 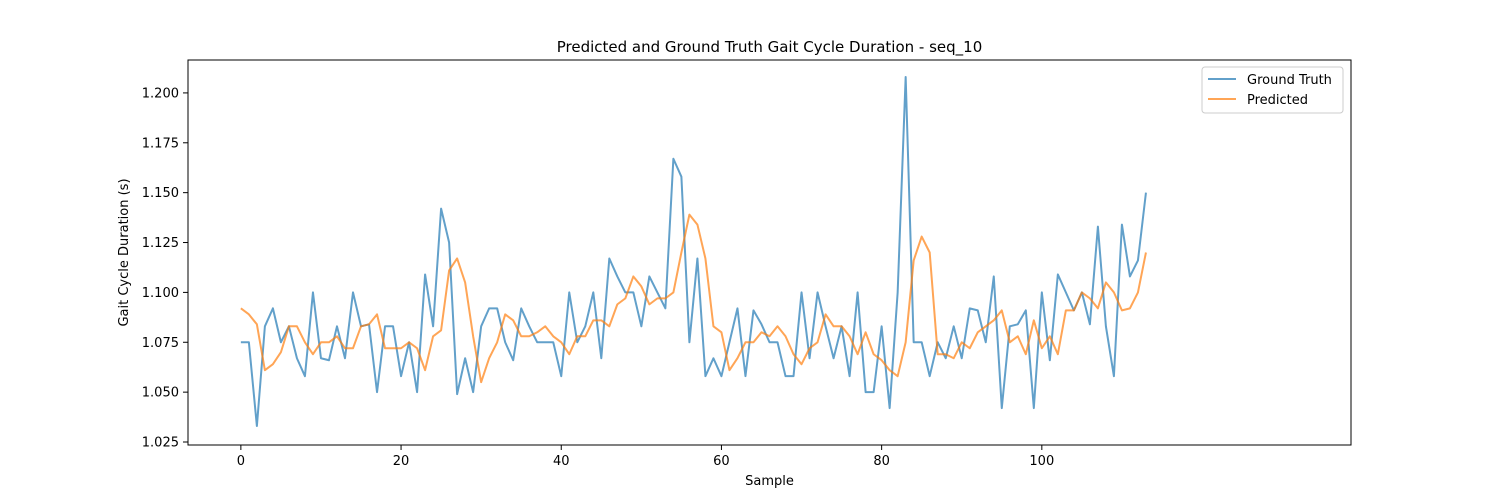 What do you see at coordinates (165, 268) in the screenshot?
I see `y-axis: 1.025 1.050 1.075 1.100 1.125 1.150 1.175 1.200` at bounding box center [165, 268].